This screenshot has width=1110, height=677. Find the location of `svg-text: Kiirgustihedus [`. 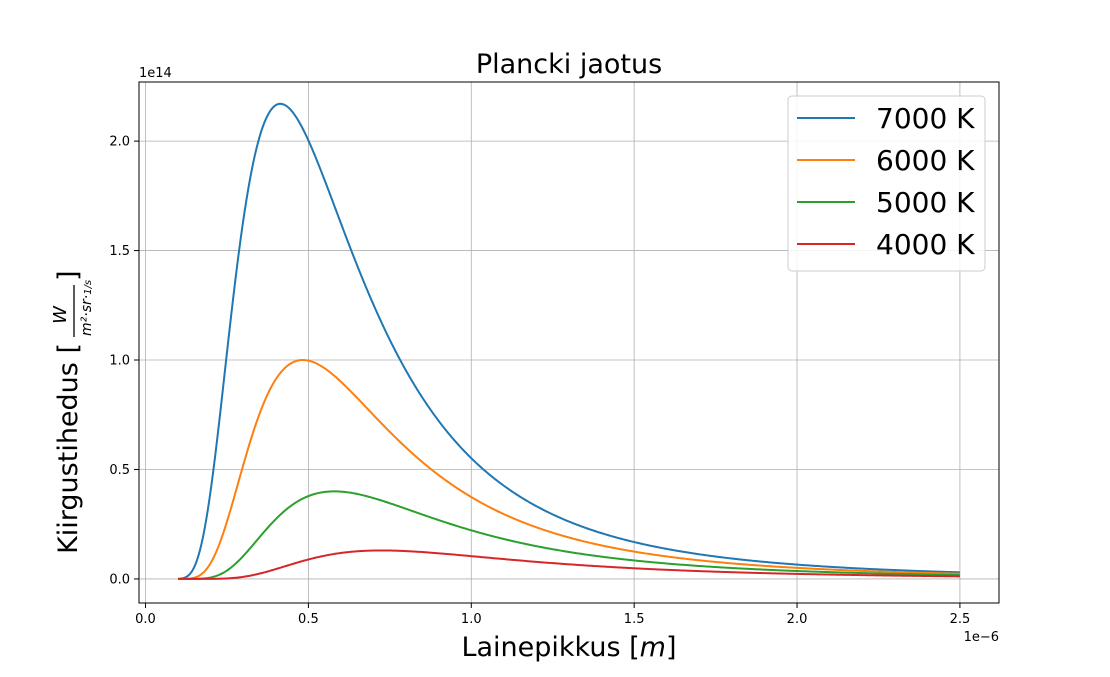

svg-text: Kiirgustihedus [ is located at coordinates (68, 448).